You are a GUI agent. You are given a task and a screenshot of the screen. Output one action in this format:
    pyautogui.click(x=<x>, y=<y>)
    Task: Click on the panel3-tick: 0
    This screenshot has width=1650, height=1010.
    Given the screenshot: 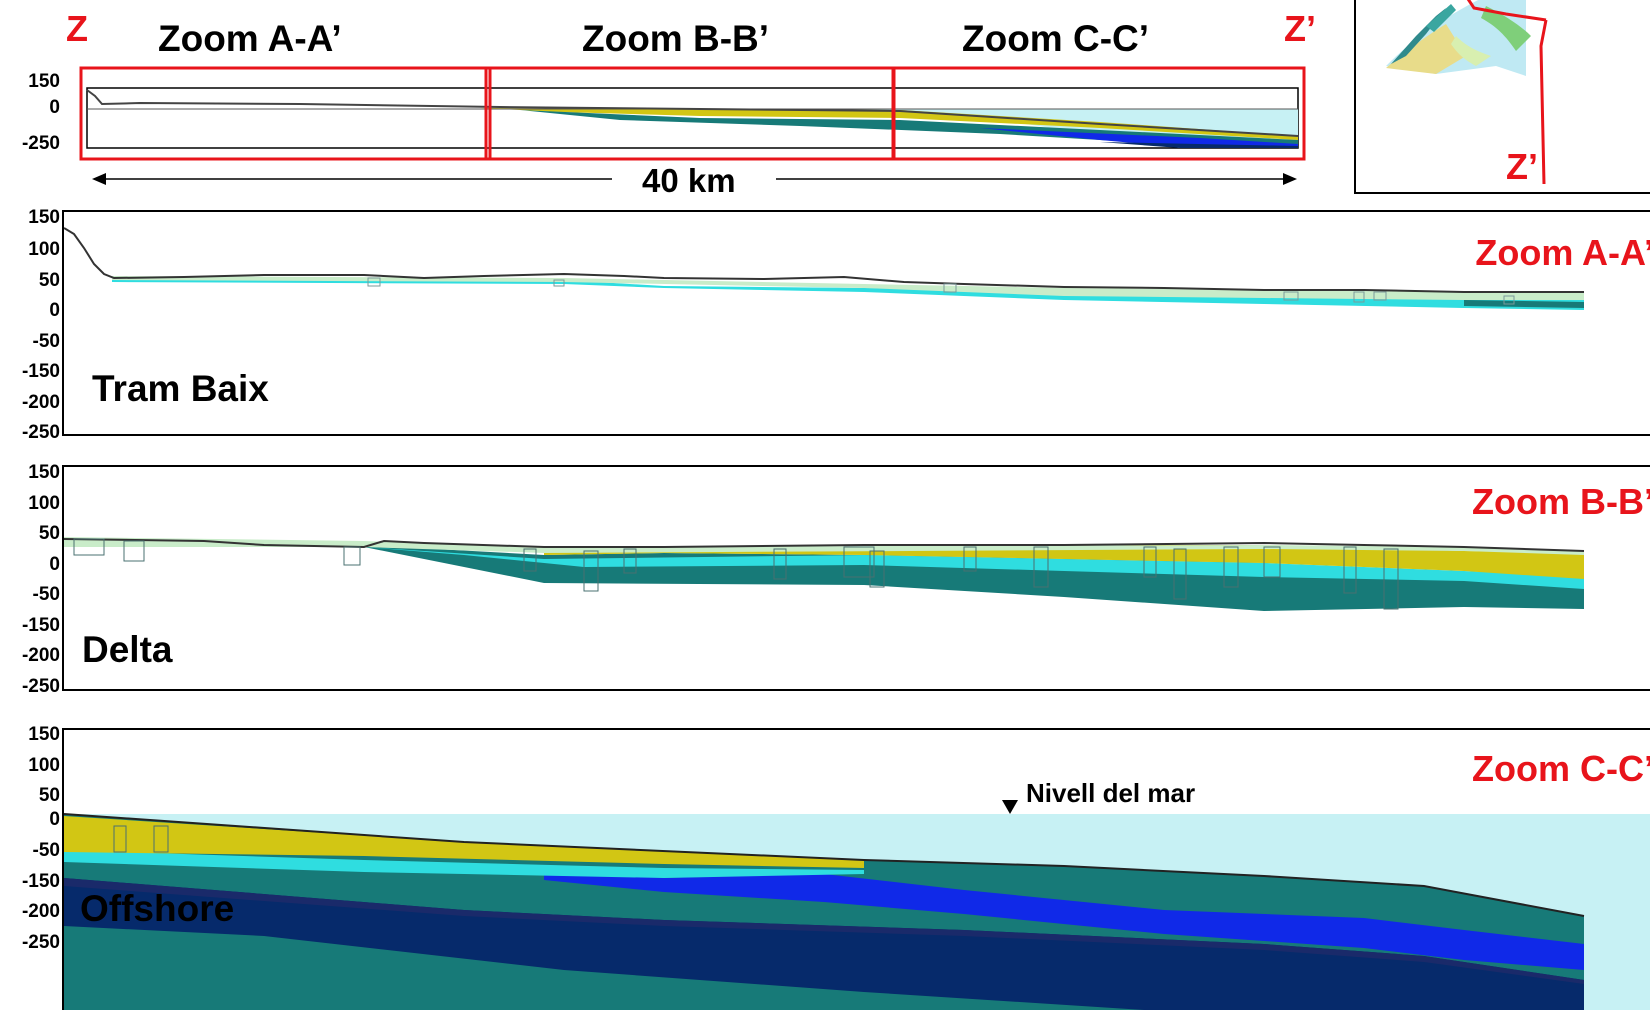 What is the action you would take?
    pyautogui.click(x=54, y=819)
    